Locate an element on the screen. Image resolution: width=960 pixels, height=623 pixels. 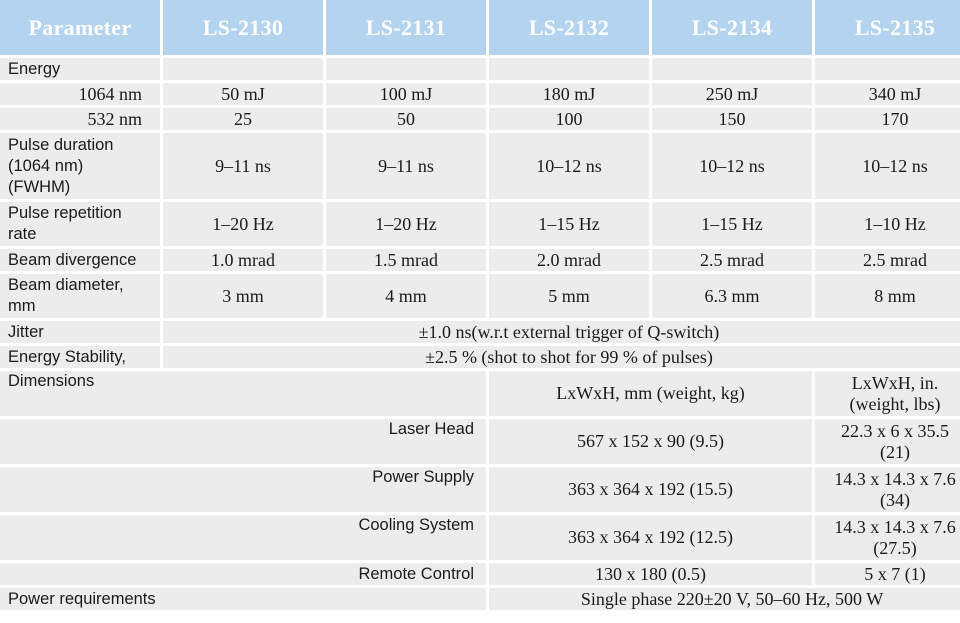
value-cell: 340 mJ is located at coordinates (887, 94).